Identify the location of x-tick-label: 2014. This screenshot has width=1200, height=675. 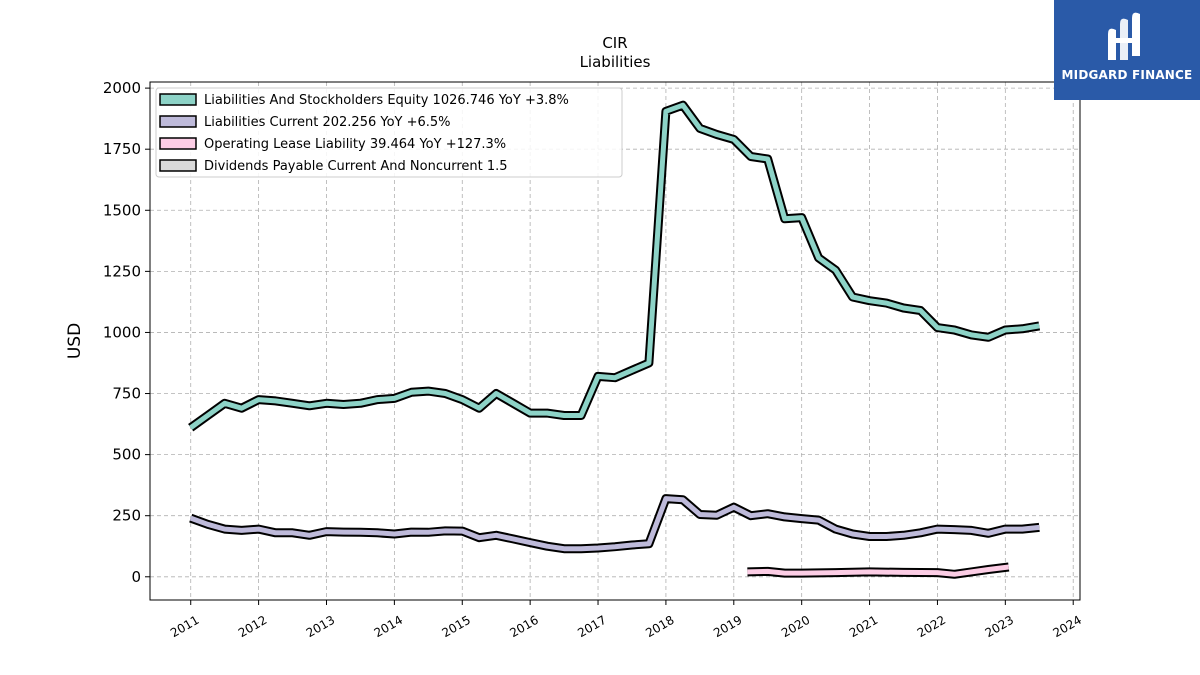
(388, 626).